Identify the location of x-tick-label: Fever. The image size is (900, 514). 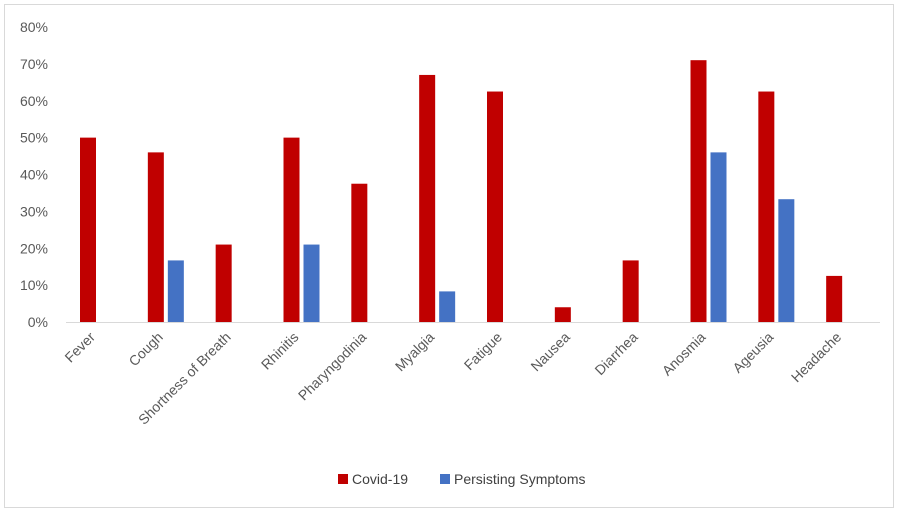
(79, 347).